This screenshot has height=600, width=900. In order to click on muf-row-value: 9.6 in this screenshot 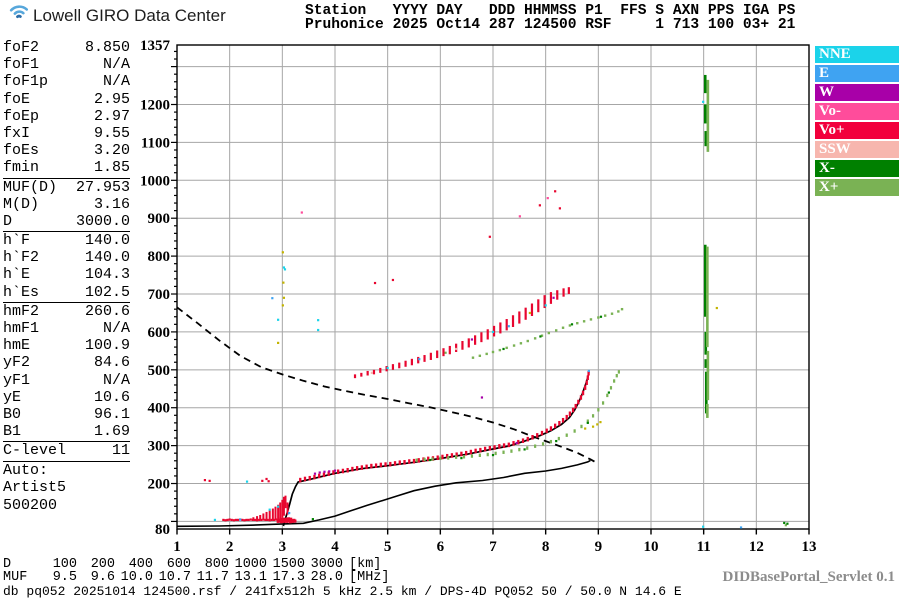, I will do `click(102, 577)`.